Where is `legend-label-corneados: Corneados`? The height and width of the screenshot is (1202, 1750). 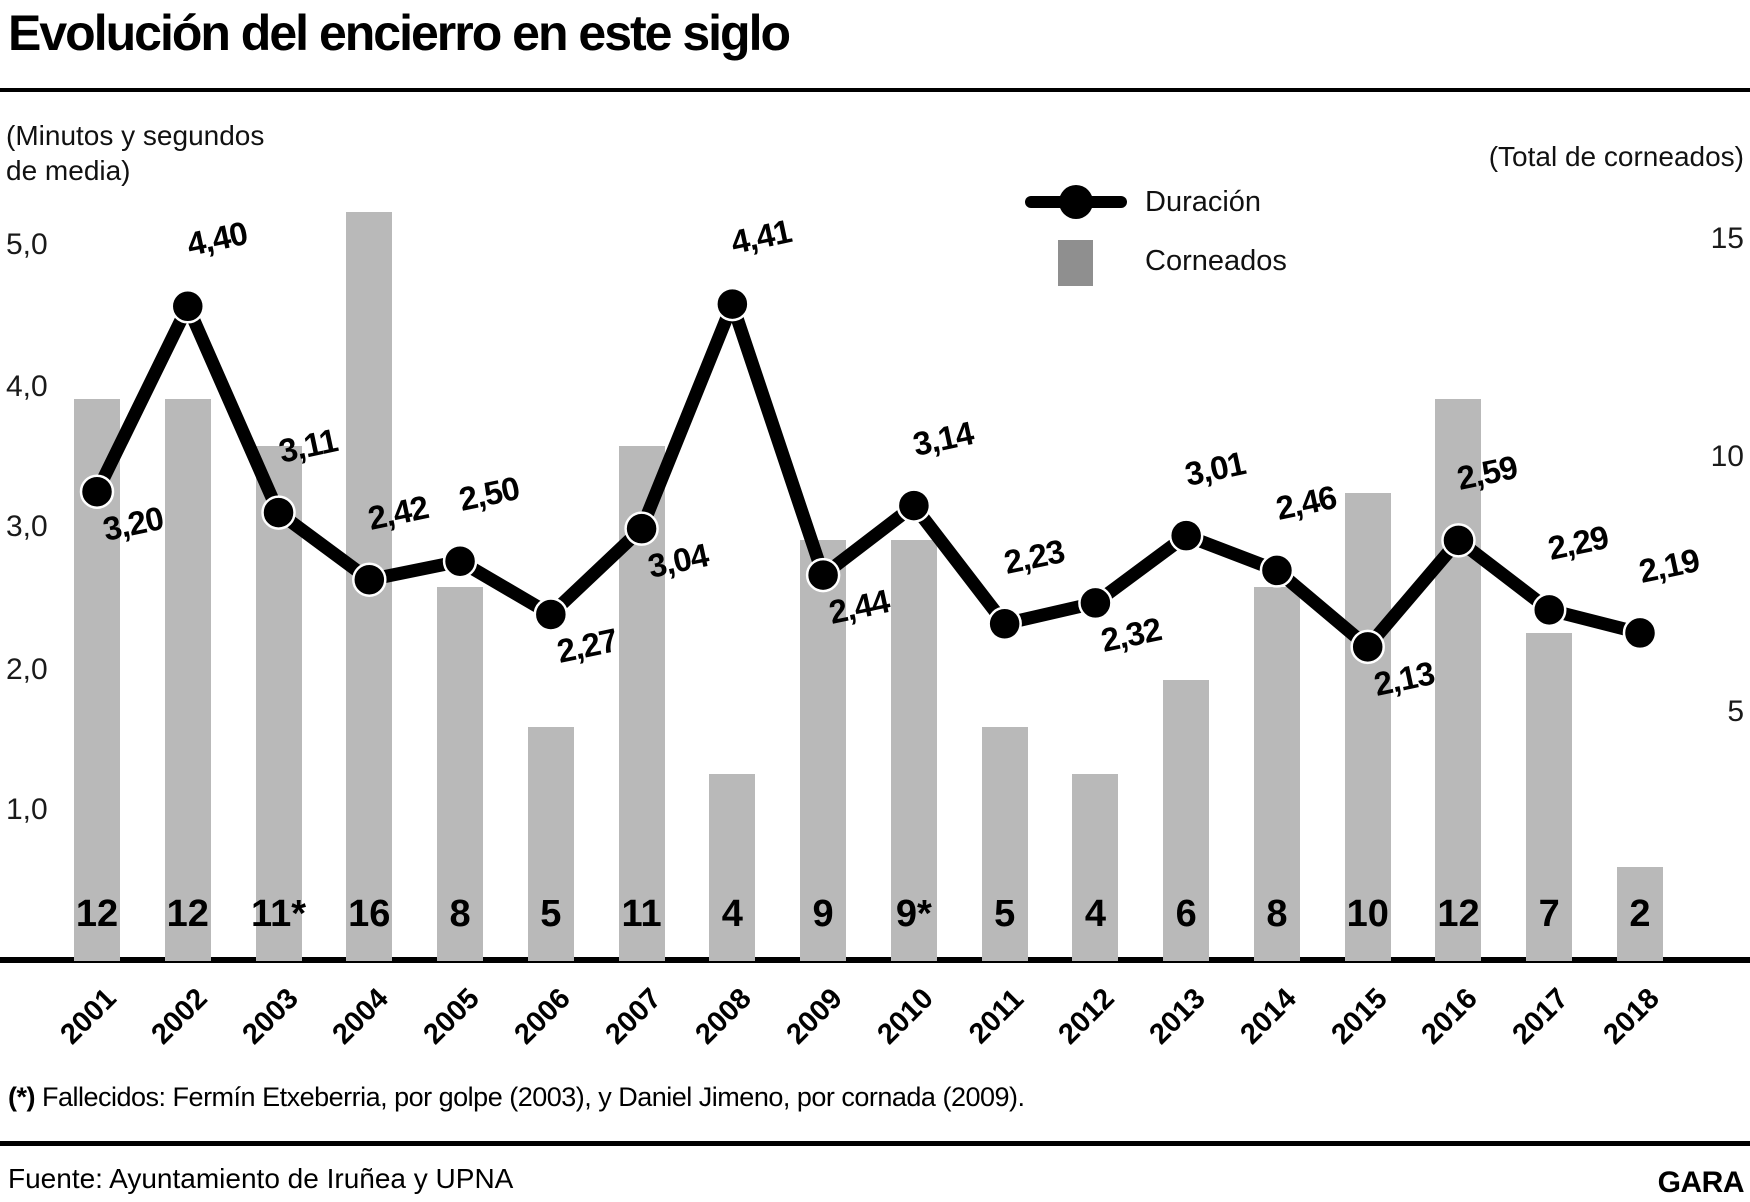
legend-label-corneados: Corneados is located at coordinates (1216, 261).